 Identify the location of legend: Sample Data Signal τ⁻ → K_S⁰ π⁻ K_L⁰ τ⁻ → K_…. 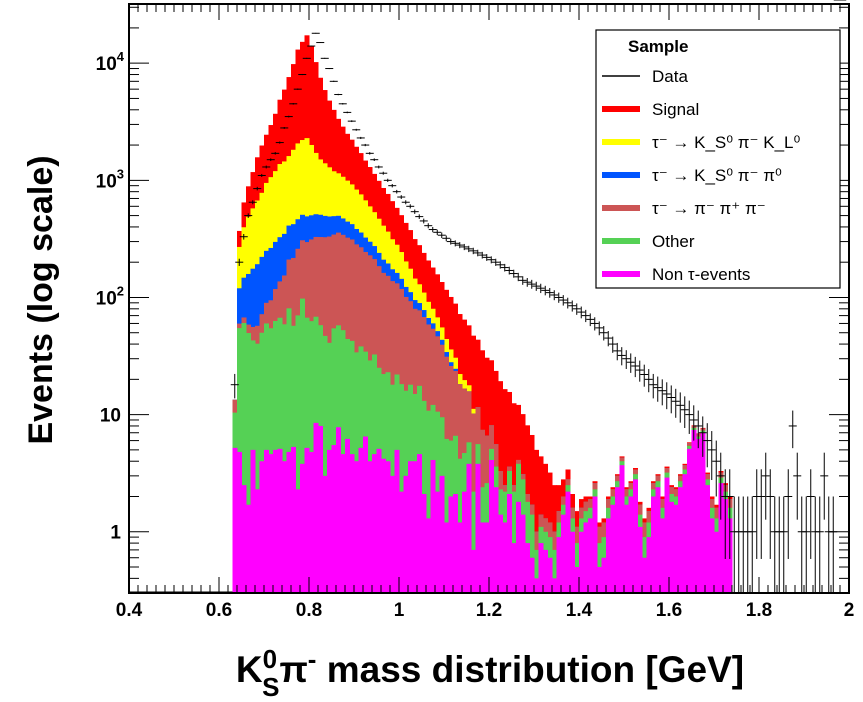
(718, 159).